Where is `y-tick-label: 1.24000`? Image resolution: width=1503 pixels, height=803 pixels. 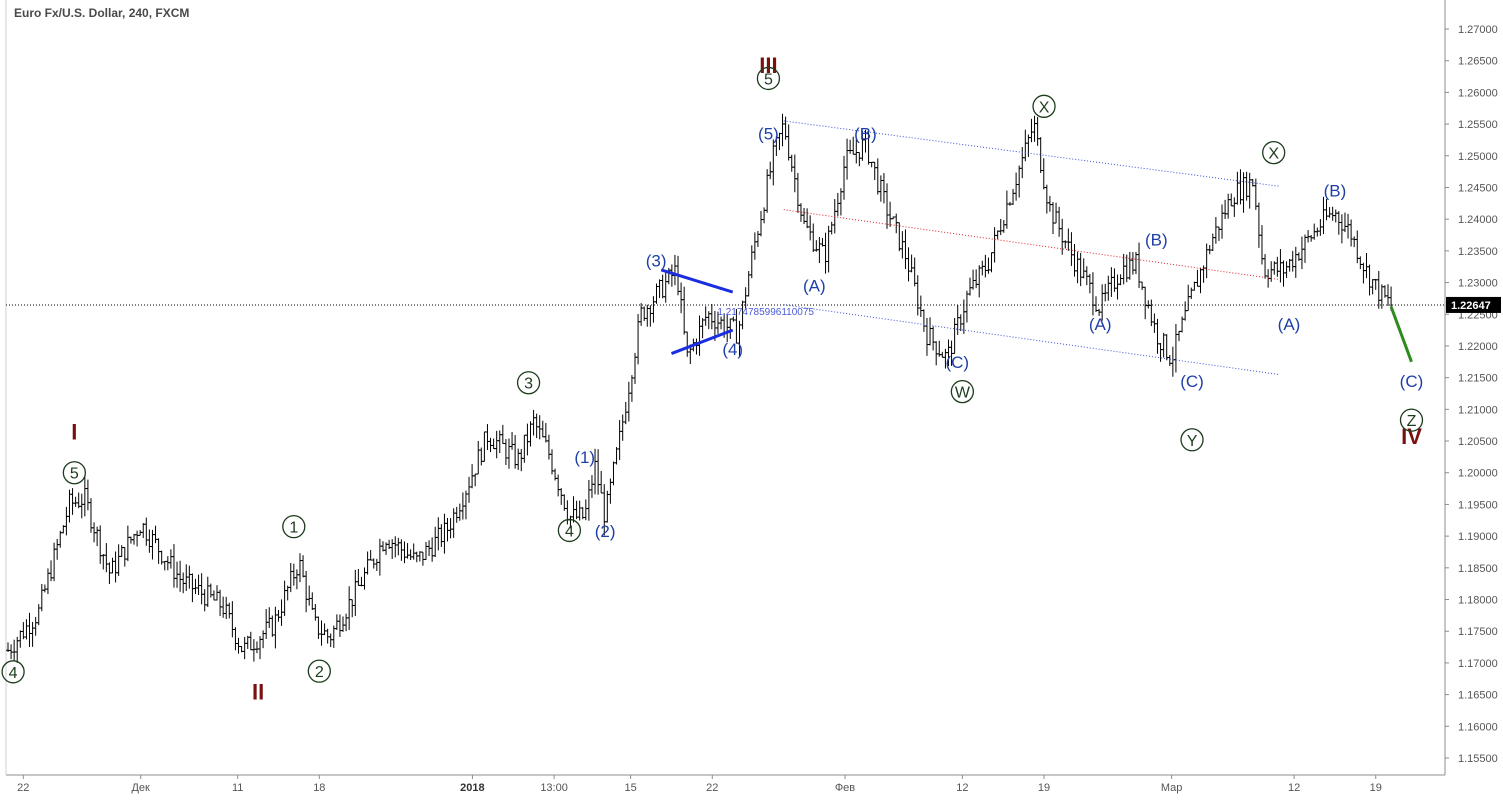 y-tick-label: 1.24000 is located at coordinates (1478, 220).